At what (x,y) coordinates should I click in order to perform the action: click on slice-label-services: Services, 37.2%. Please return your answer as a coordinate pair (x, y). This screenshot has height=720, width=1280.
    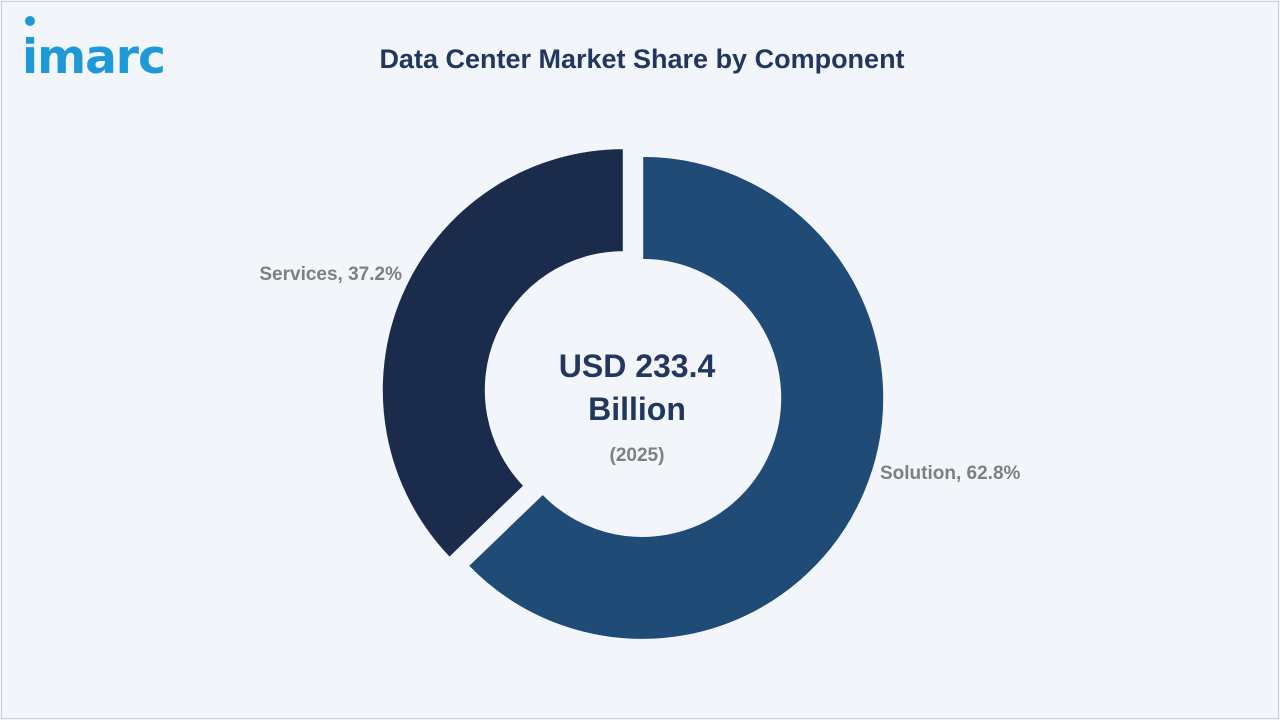
    Looking at the image, I should click on (330, 274).